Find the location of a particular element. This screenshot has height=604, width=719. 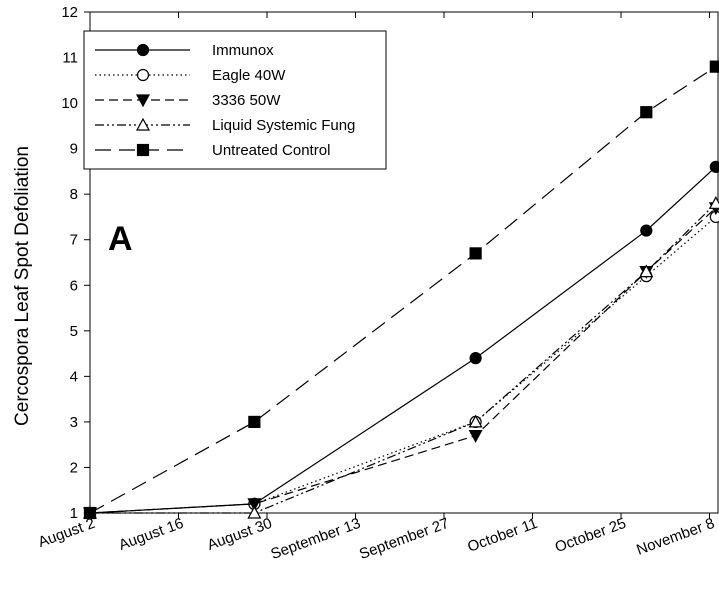

x-tick-label: November 8 is located at coordinates (675, 537).